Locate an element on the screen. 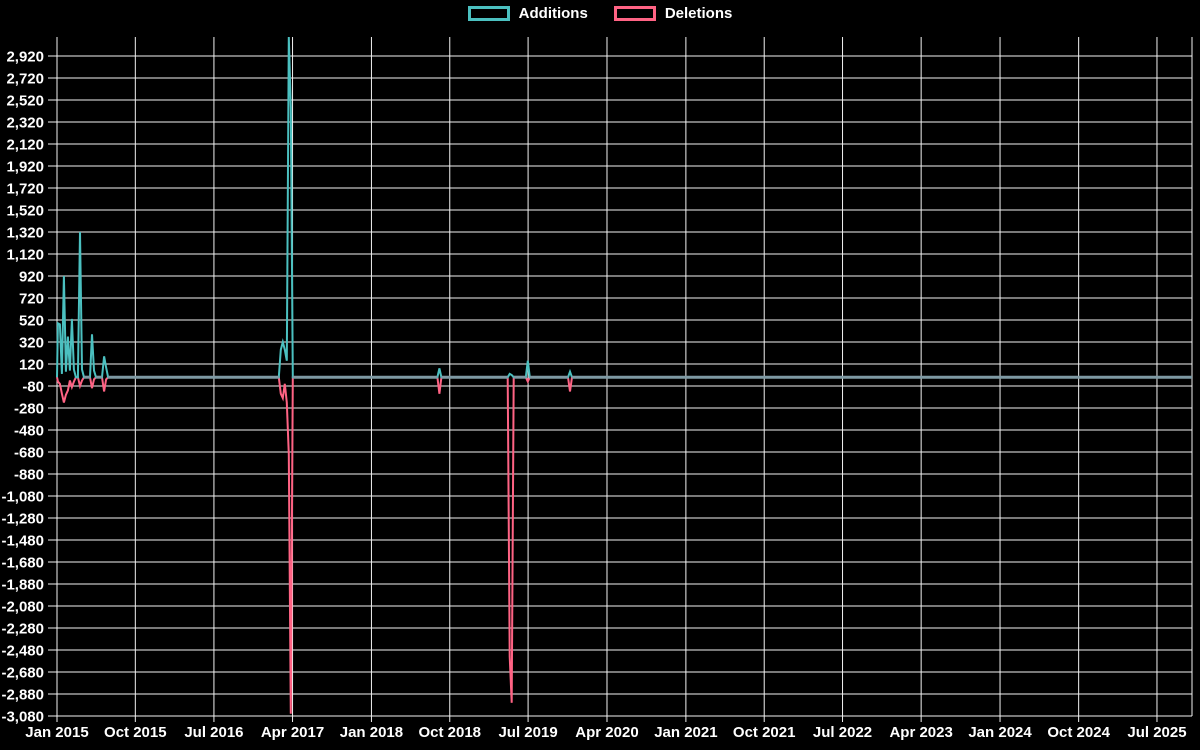 Image resolution: width=1200 pixels, height=750 pixels. svg-text: 2,120 is located at coordinates (25, 145).